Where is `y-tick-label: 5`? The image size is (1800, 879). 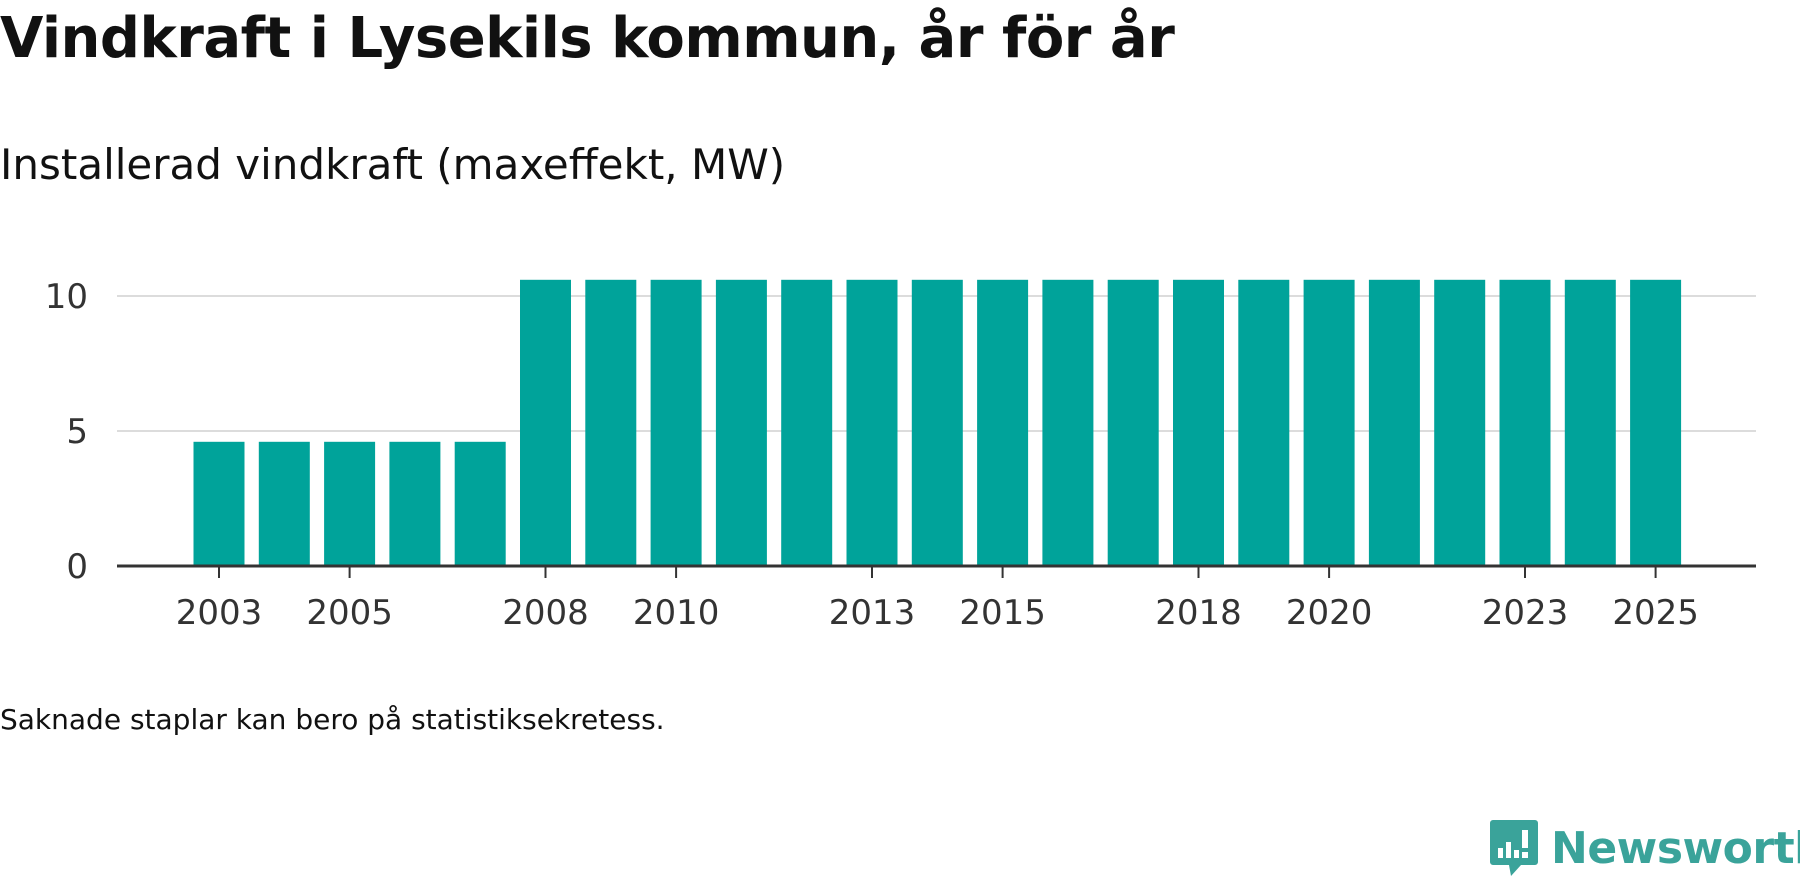
y-tick-label: 5 is located at coordinates (77, 432).